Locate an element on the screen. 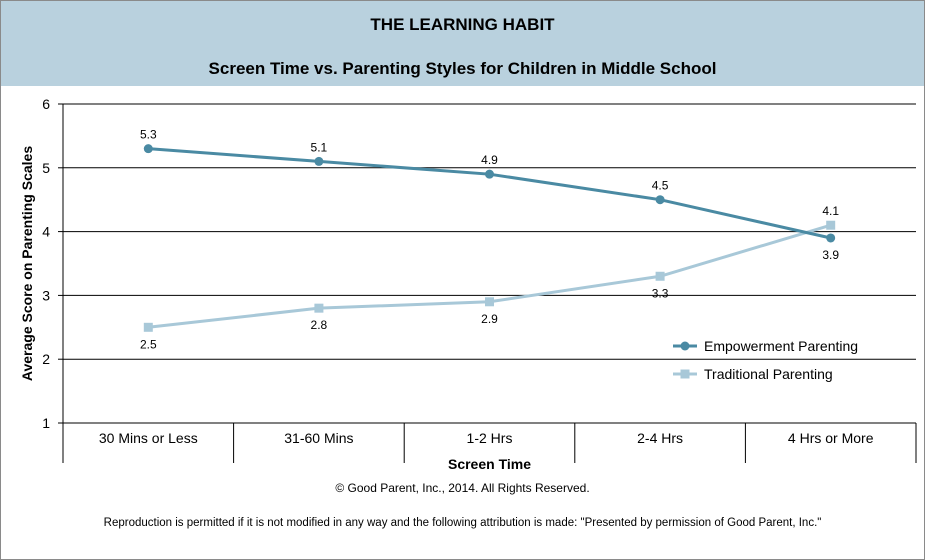 Image resolution: width=925 pixels, height=560 pixels. y-tick-label: 3 is located at coordinates (46, 295).